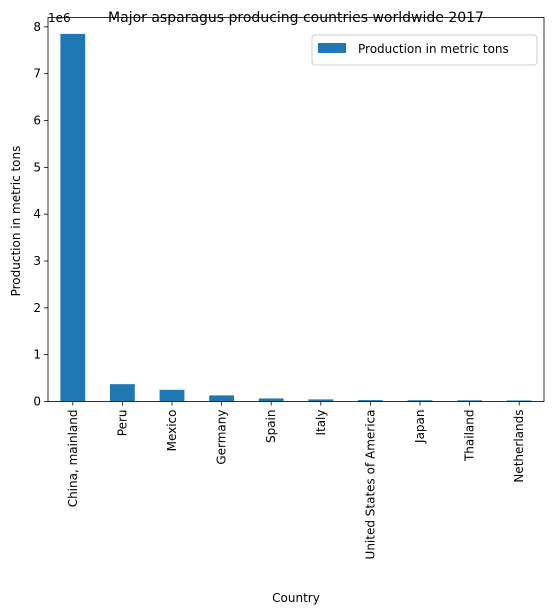  What do you see at coordinates (470, 435) in the screenshot?
I see `x-tick-label-8: Thailand` at bounding box center [470, 435].